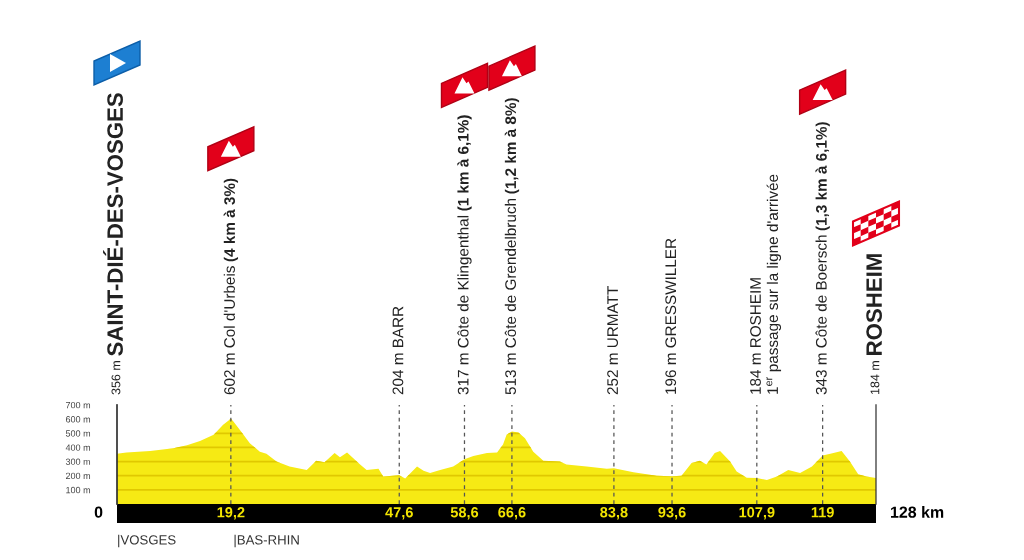 This screenshot has height=560, width=1024. Describe the element at coordinates (231, 513) in the screenshot. I see `x-tick-label: 19,2` at that location.